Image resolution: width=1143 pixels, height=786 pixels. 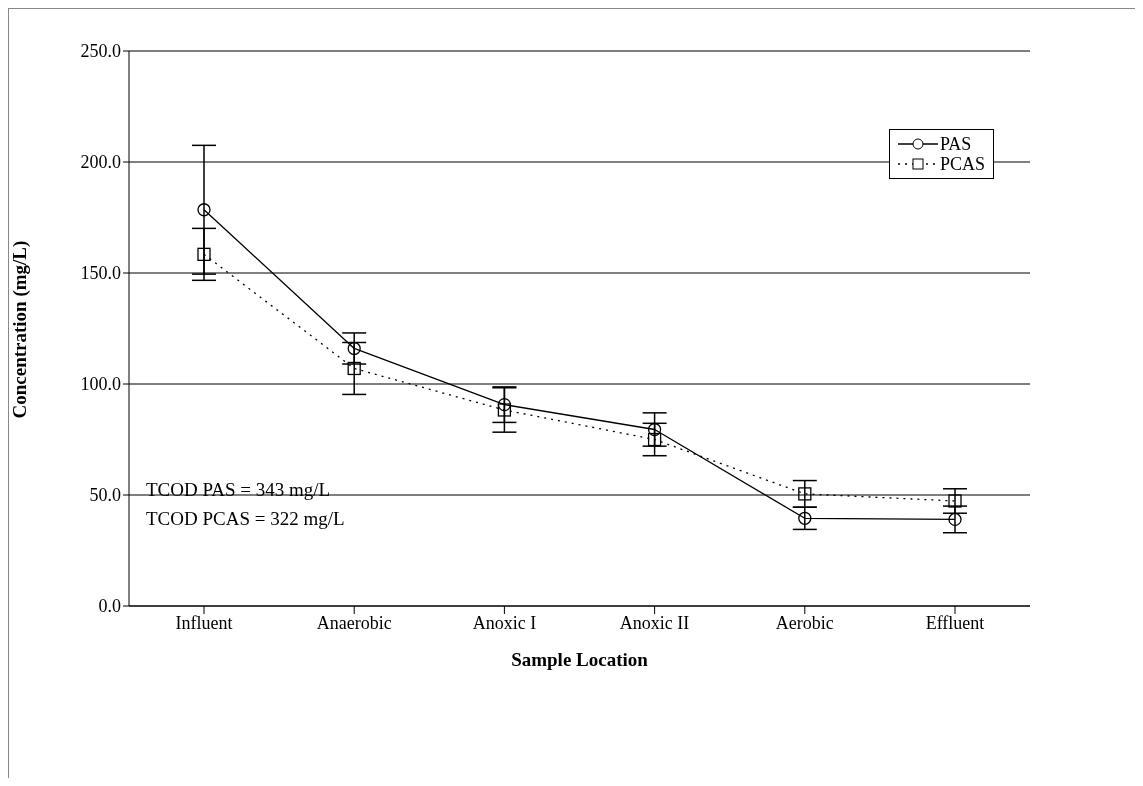 What do you see at coordinates (105, 495) in the screenshot?
I see `y-tick-label: 50.0` at bounding box center [105, 495].